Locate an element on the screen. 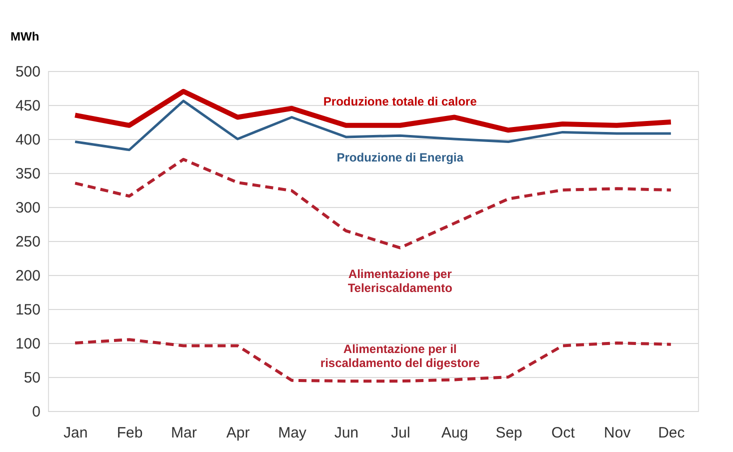  series-label: Produzione totale di calore is located at coordinates (400, 101).